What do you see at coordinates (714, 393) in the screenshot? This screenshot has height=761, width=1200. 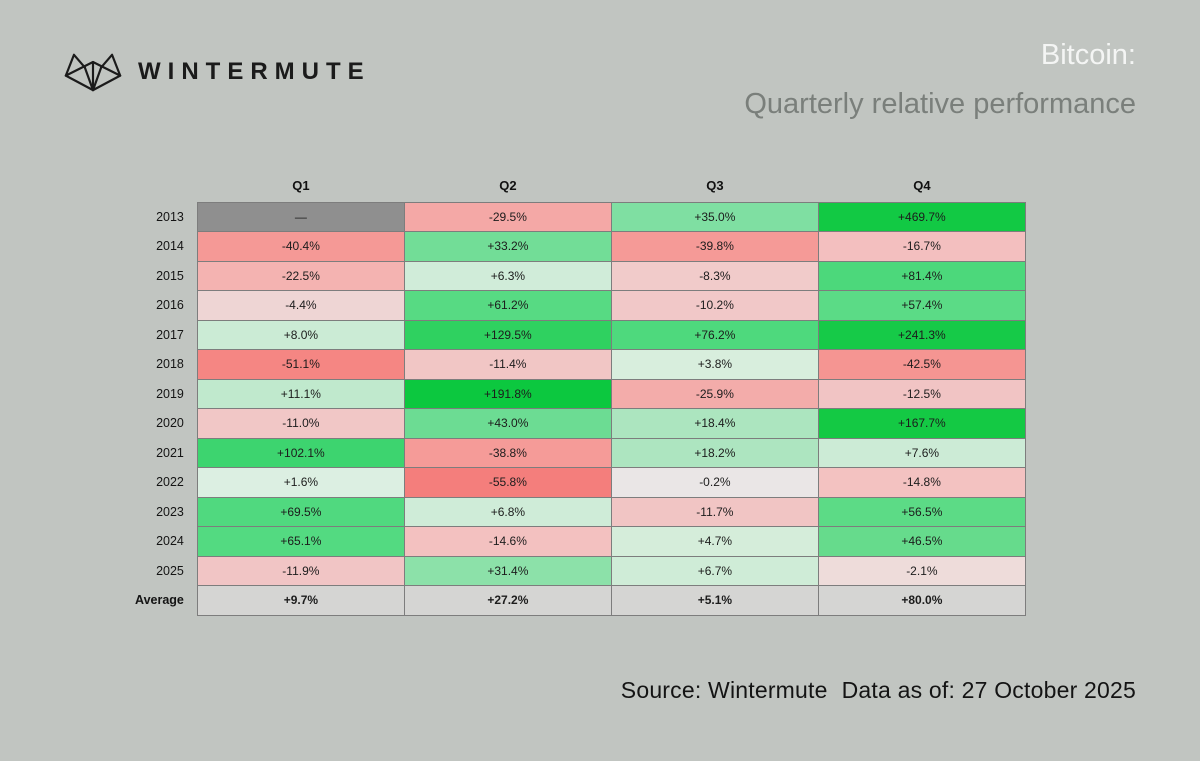 I see `heatmap-cell: -25.9%` at bounding box center [714, 393].